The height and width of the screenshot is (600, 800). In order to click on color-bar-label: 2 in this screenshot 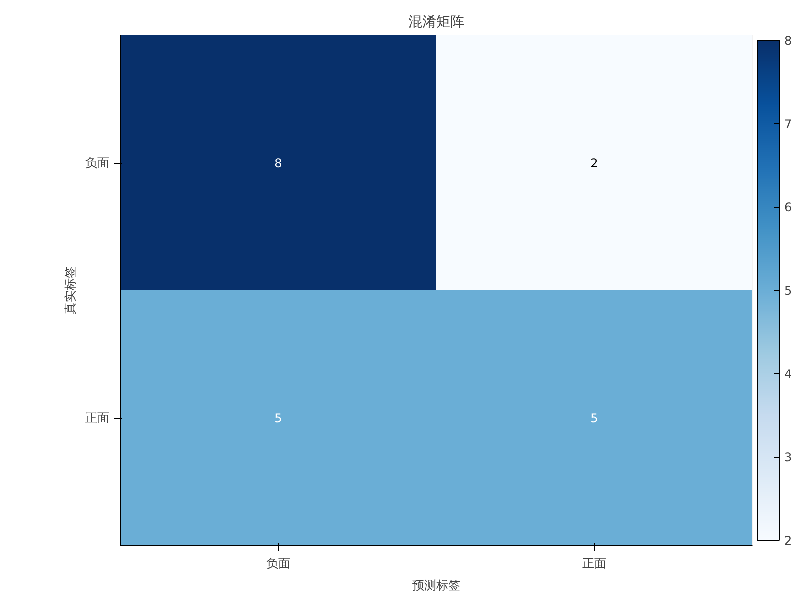, I will do `click(788, 541)`.